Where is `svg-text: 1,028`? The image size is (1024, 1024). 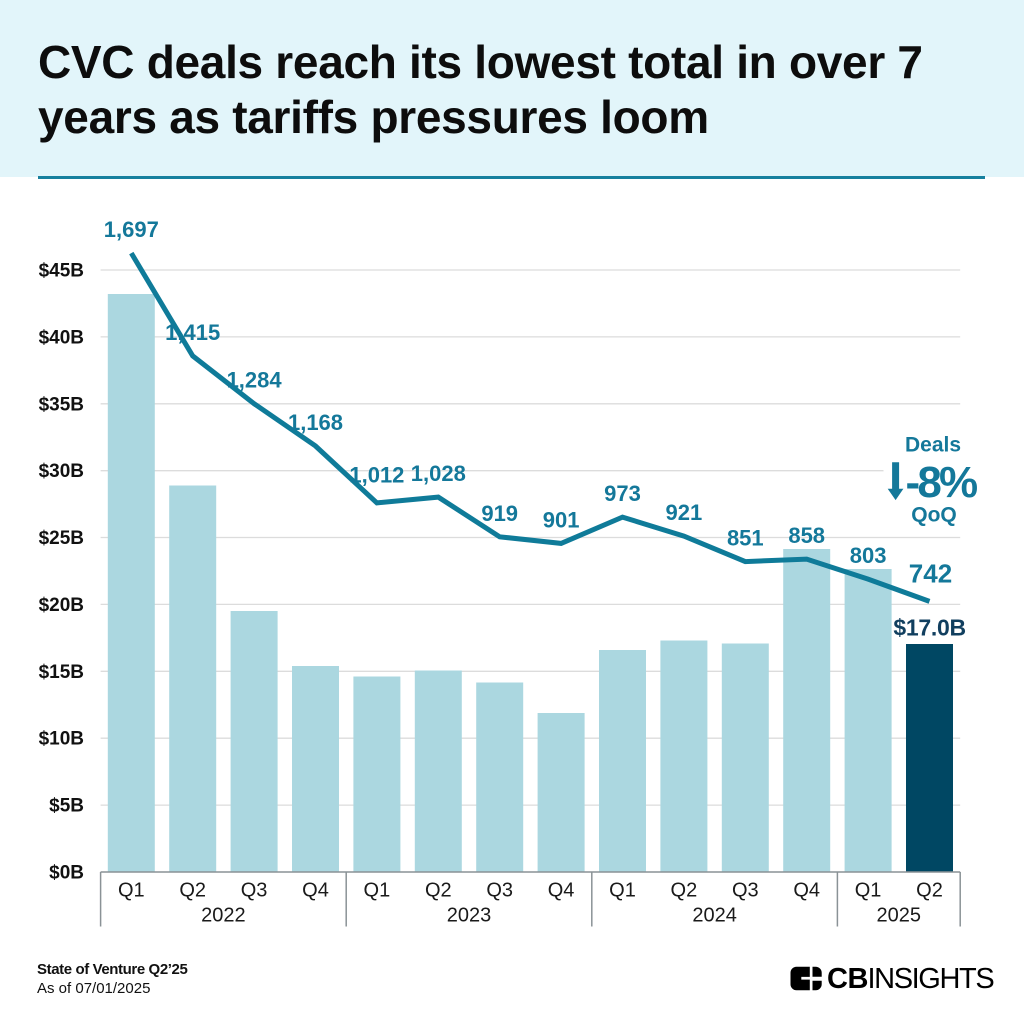 svg-text: 1,028 is located at coordinates (438, 473).